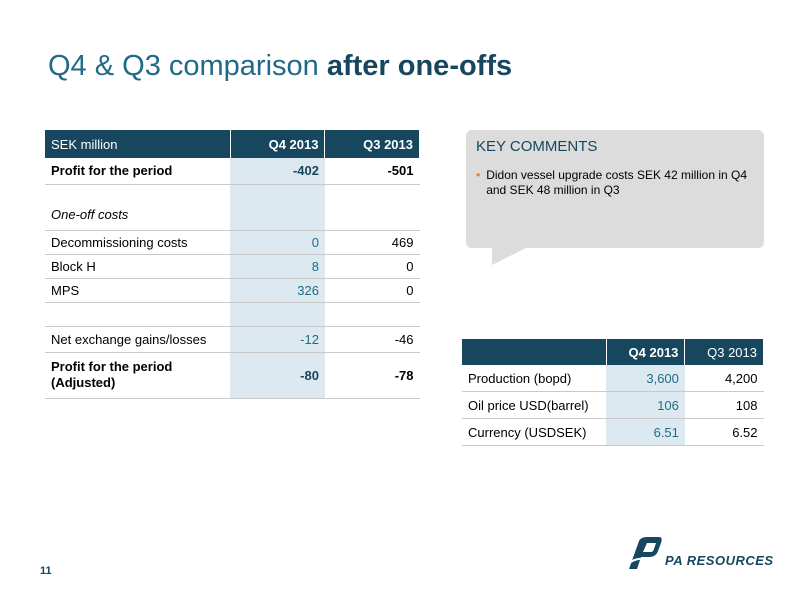 The width and height of the screenshot is (800, 600). What do you see at coordinates (645, 405) in the screenshot?
I see `row-q4-value: 106` at bounding box center [645, 405].